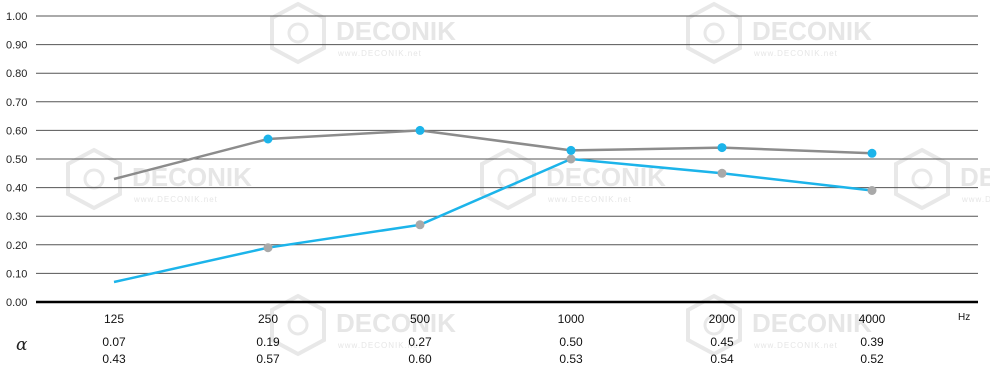 The height and width of the screenshot is (367, 990). I want to click on value-cell: 0.52, so click(872, 359).